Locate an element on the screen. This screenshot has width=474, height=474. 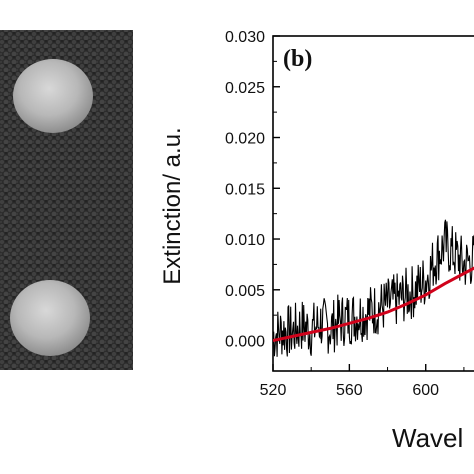
x-axis-title: Wavel is located at coordinates (427, 438).